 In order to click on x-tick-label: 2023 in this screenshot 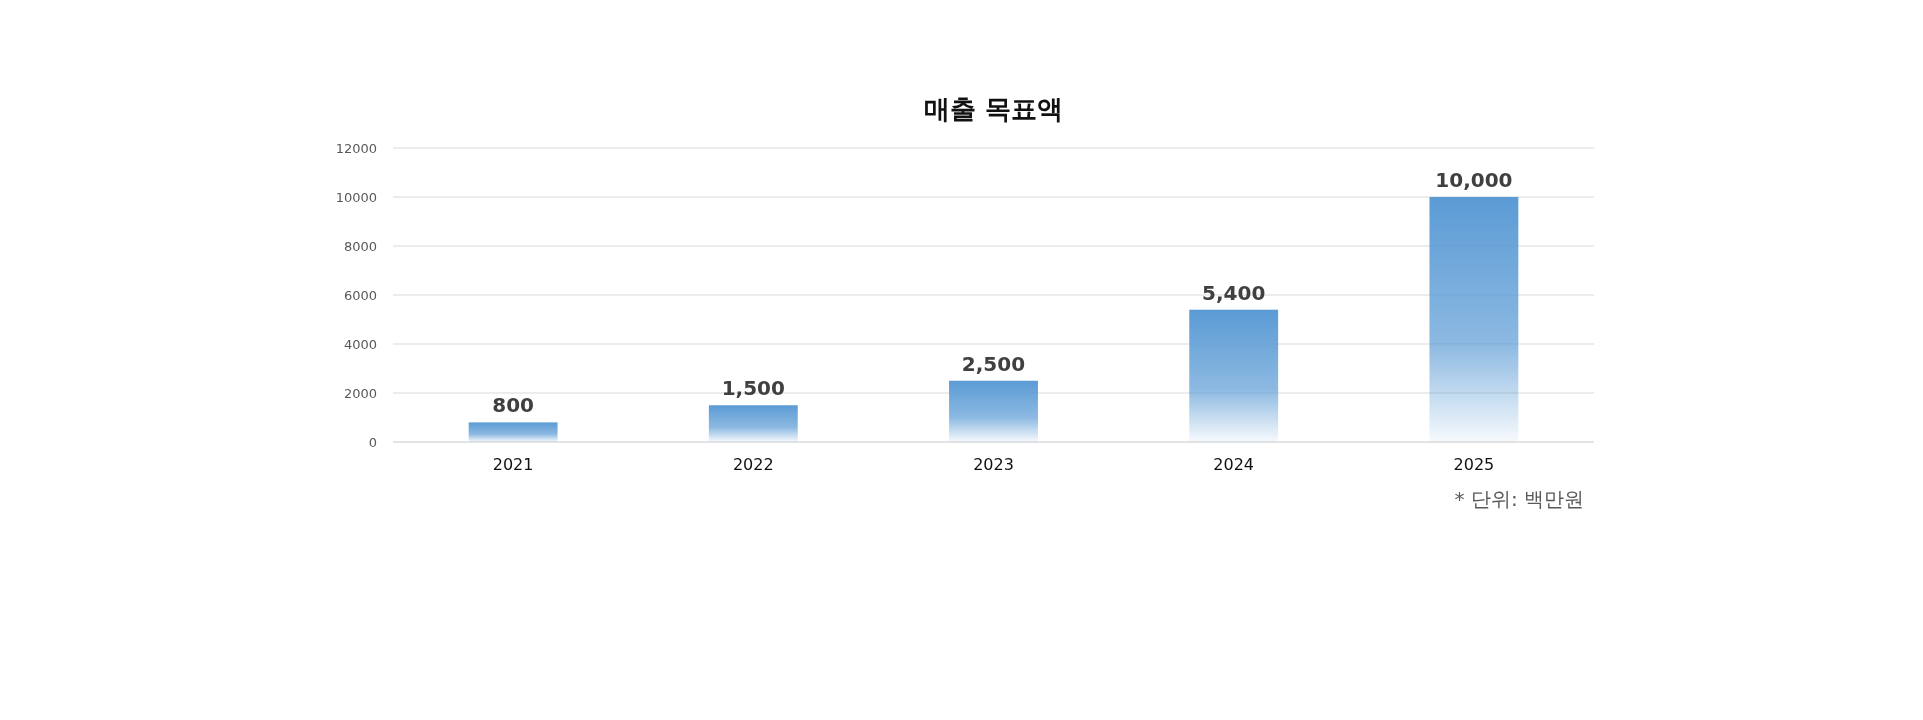, I will do `click(993, 464)`.